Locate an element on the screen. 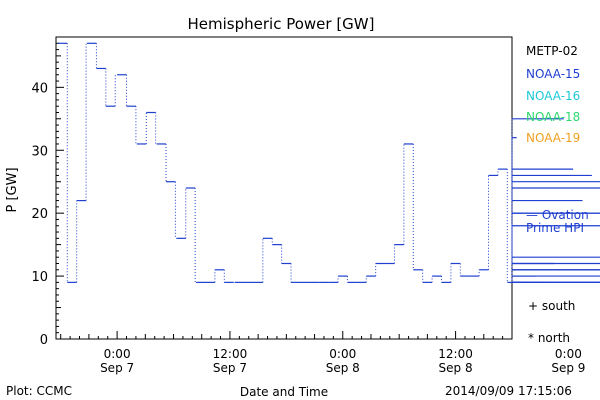 The height and width of the screenshot is (400, 600). y-tick-label: 0 is located at coordinates (44, 340).